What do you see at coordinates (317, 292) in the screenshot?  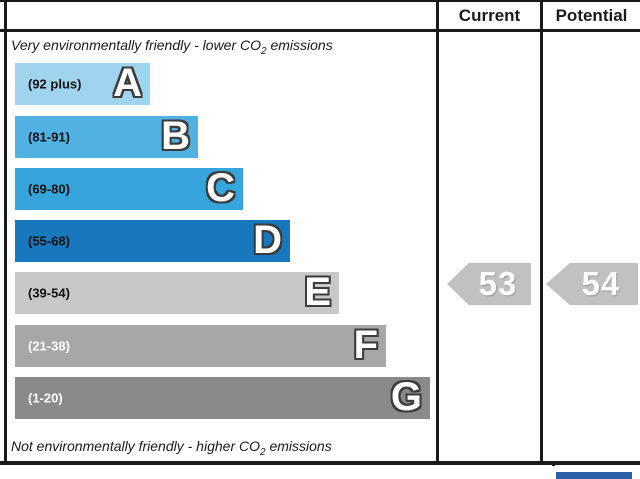 I see `band-e-letter: E` at bounding box center [317, 292].